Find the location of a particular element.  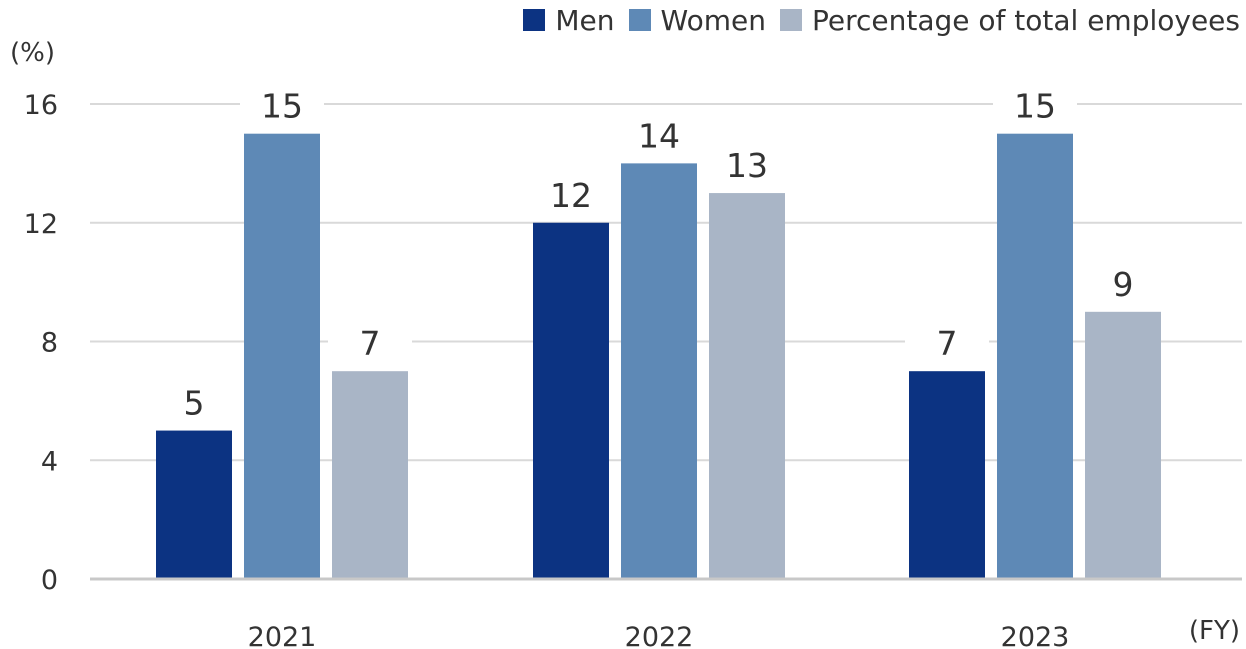

legend-swatch-women is located at coordinates (639, 20).